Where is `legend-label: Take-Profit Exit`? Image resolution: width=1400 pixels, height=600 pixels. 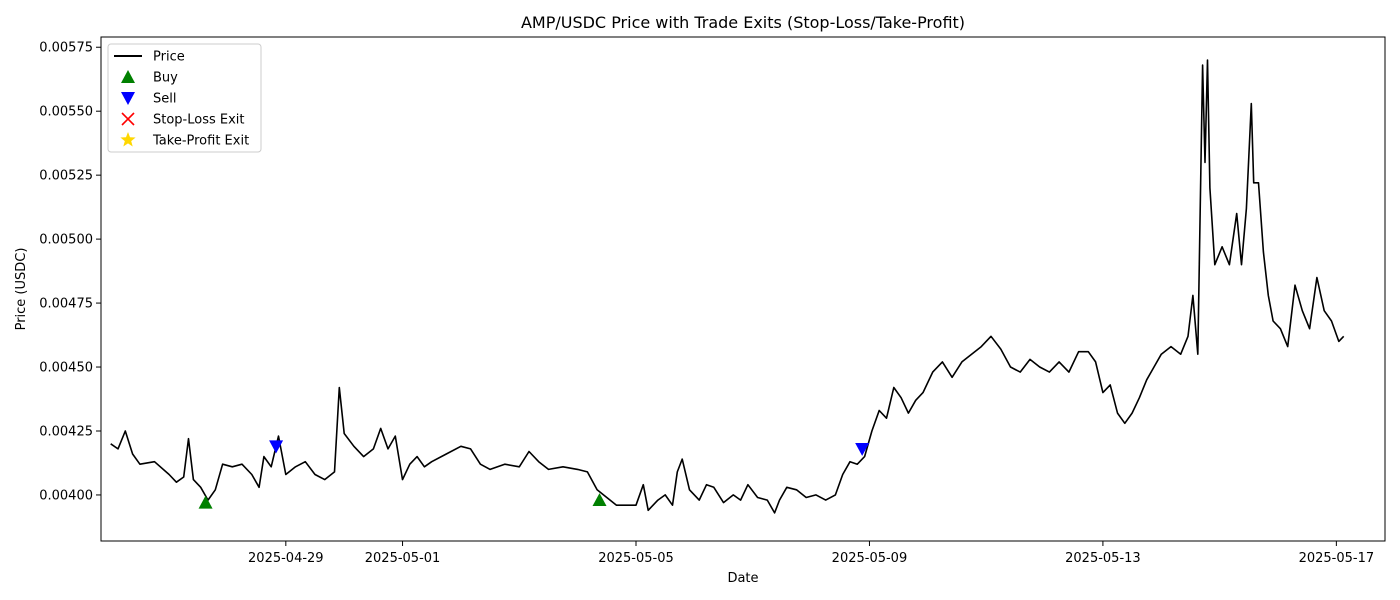
legend-label: Take-Profit Exit is located at coordinates (200, 141).